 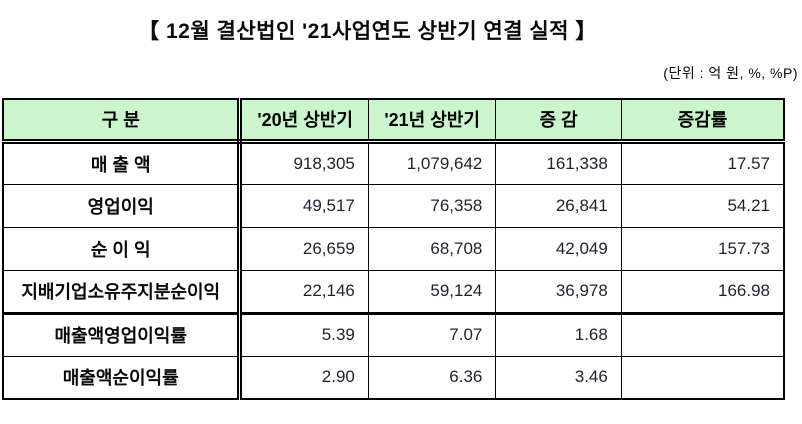 I want to click on row-net-profit: 순 이 익 26,659 68,708 42,049 157.73, so click(x=393, y=248).